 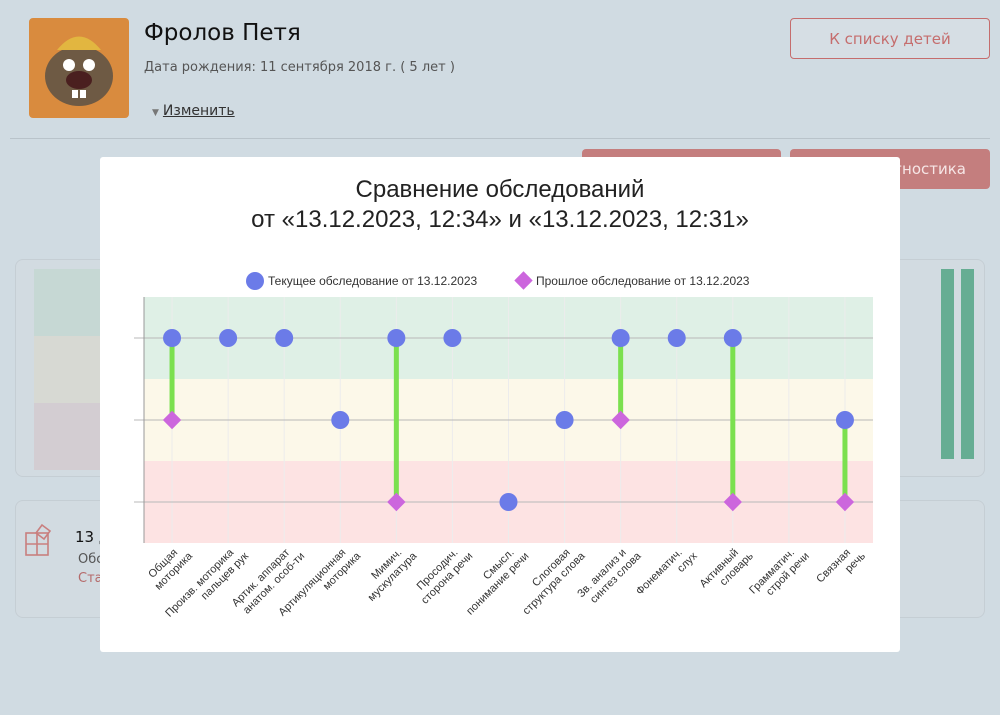 I want to click on caret-down-icon: ▼, so click(x=155, y=113).